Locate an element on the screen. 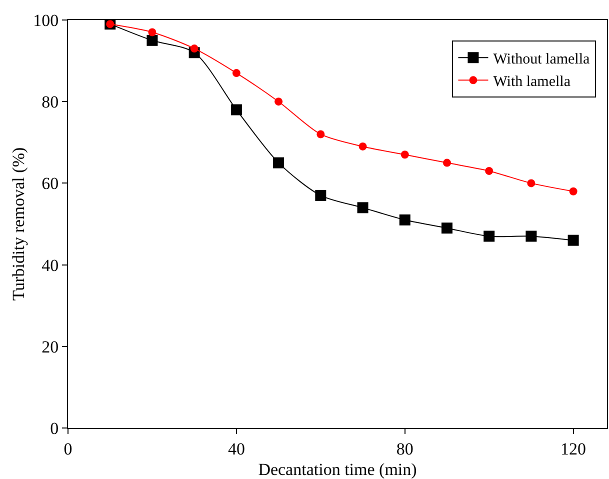 Image resolution: width=609 pixels, height=479 pixels. y-tick-label: 20 is located at coordinates (50, 346).